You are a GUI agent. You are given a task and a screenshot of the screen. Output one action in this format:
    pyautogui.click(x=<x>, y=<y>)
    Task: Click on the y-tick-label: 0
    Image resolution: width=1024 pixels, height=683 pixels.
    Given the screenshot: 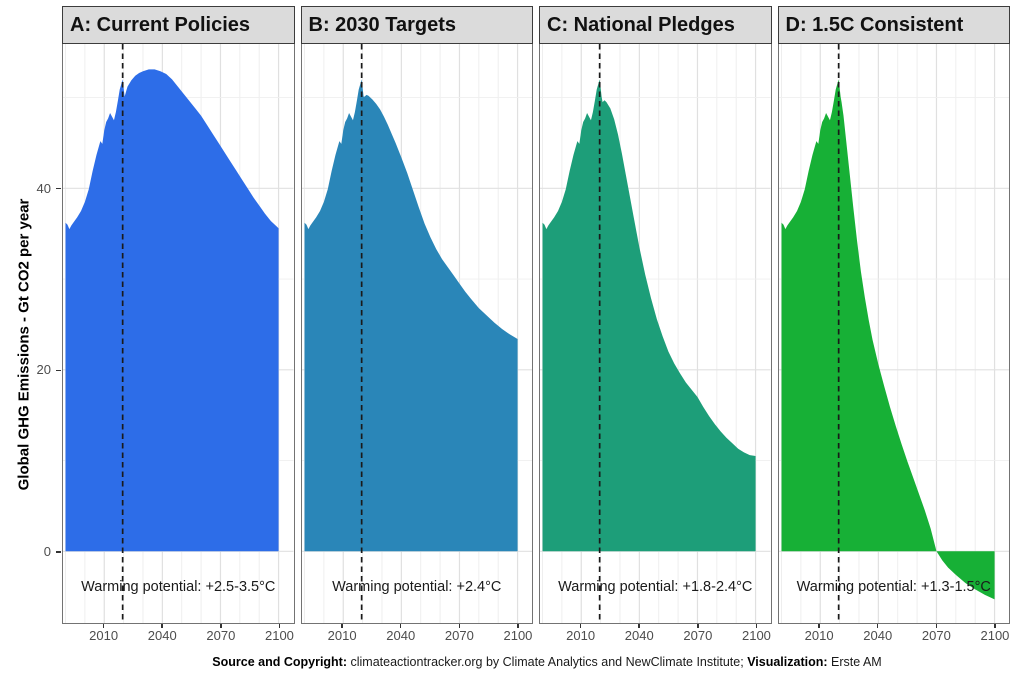 What is the action you would take?
    pyautogui.click(x=47, y=552)
    